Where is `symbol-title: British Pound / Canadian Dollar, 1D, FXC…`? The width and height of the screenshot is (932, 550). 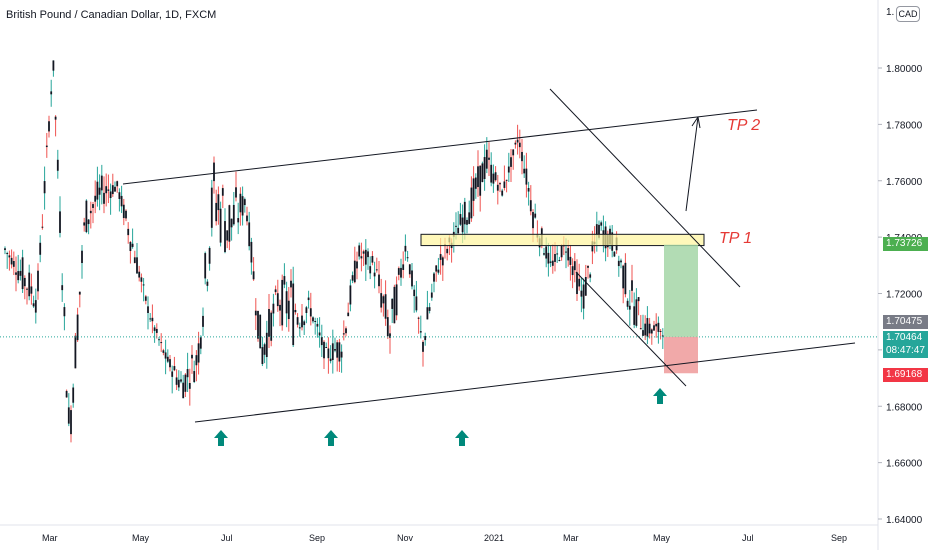 symbol-title: British Pound / Canadian Dollar, 1D, FXC… is located at coordinates (111, 15).